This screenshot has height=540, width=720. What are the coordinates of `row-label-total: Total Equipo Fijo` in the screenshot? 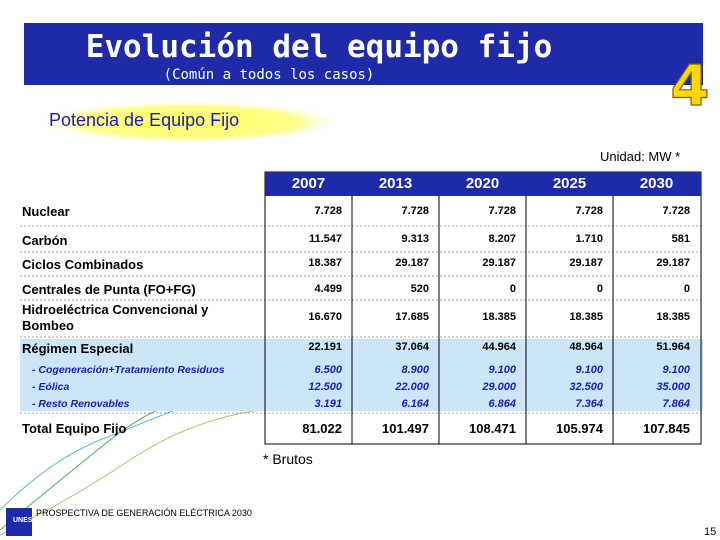 It's located at (74, 428).